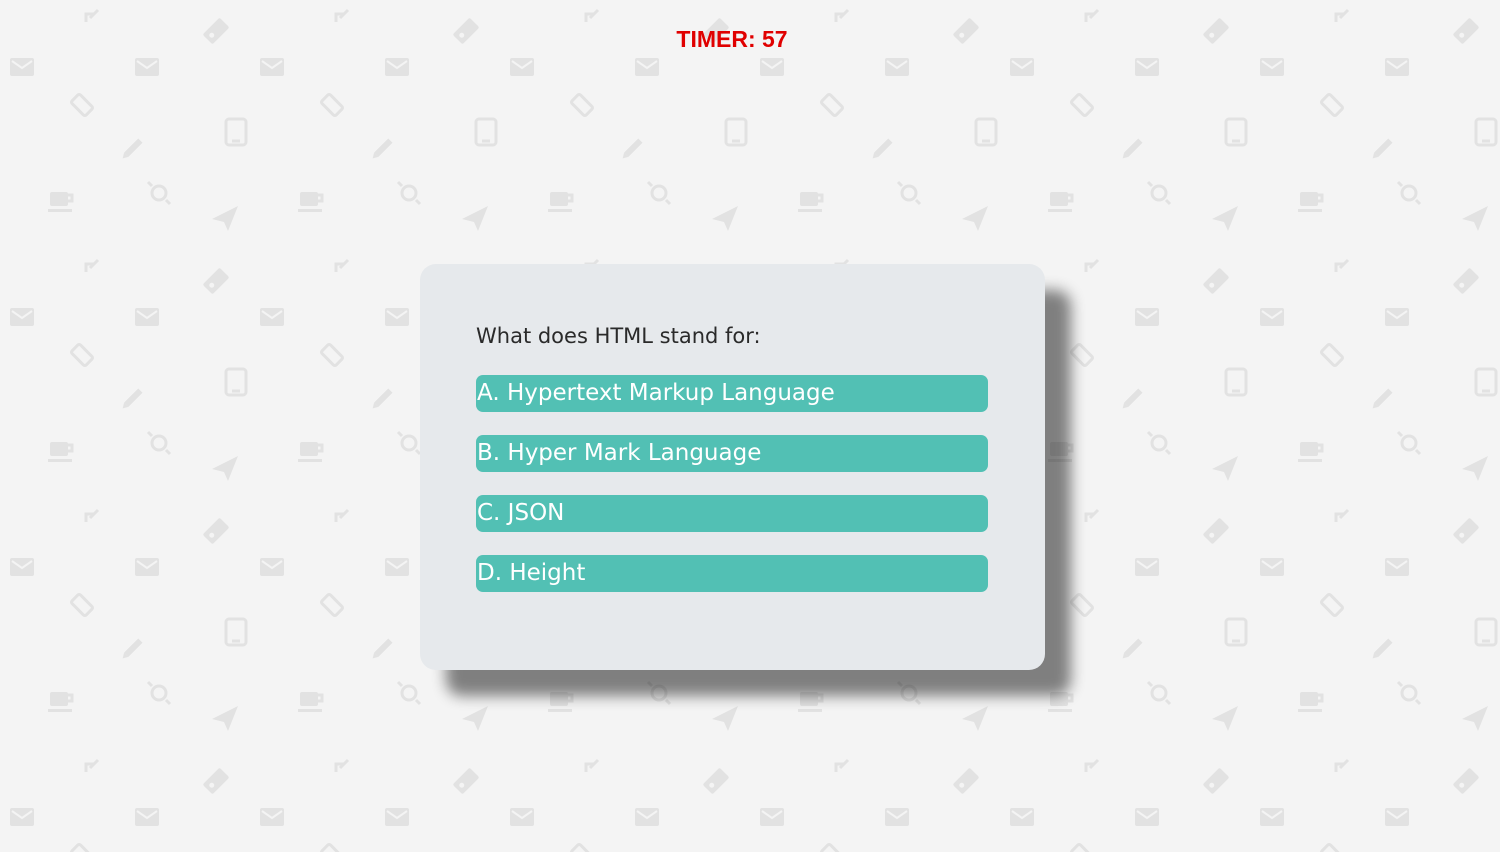 This screenshot has height=852, width=1500. I want to click on answer-button-c: C. JSON, so click(732, 513).